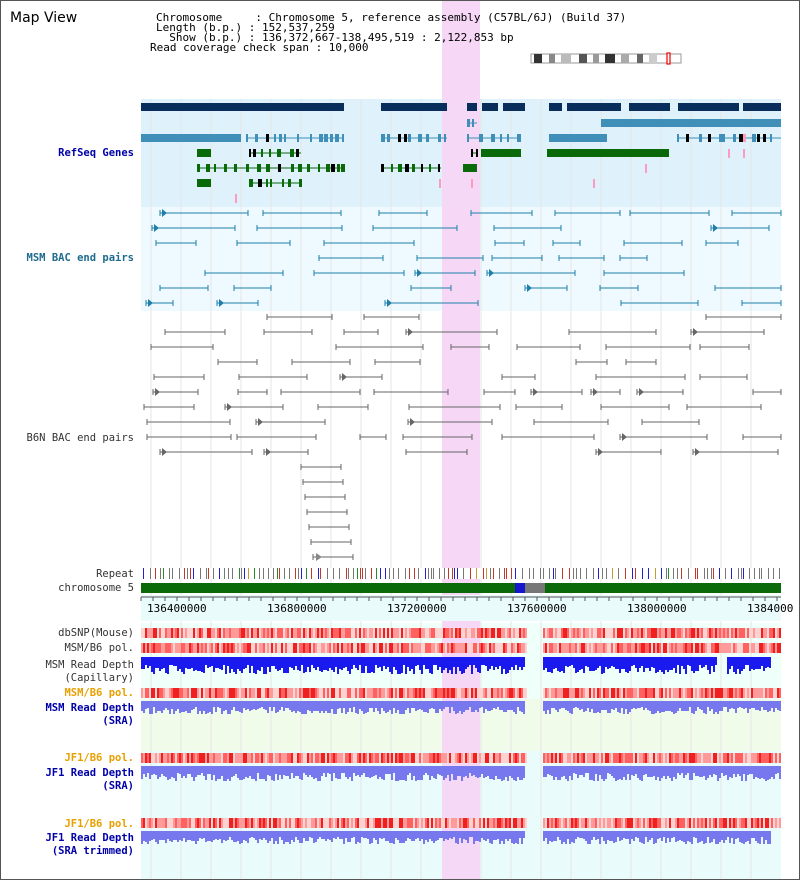 This screenshot has width=800, height=880. I want to click on jf1-b6-pol-trimmed-label: JF1/B6 pol., so click(99, 824).